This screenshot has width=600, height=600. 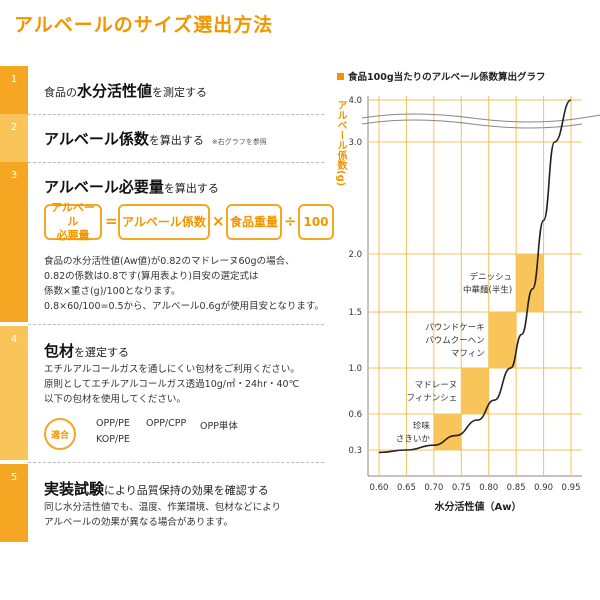 I want to click on chart-y-ticks: 0.3 0.6 1.0 1.5 2.0 3.0 4.0, so click(x=355, y=276).